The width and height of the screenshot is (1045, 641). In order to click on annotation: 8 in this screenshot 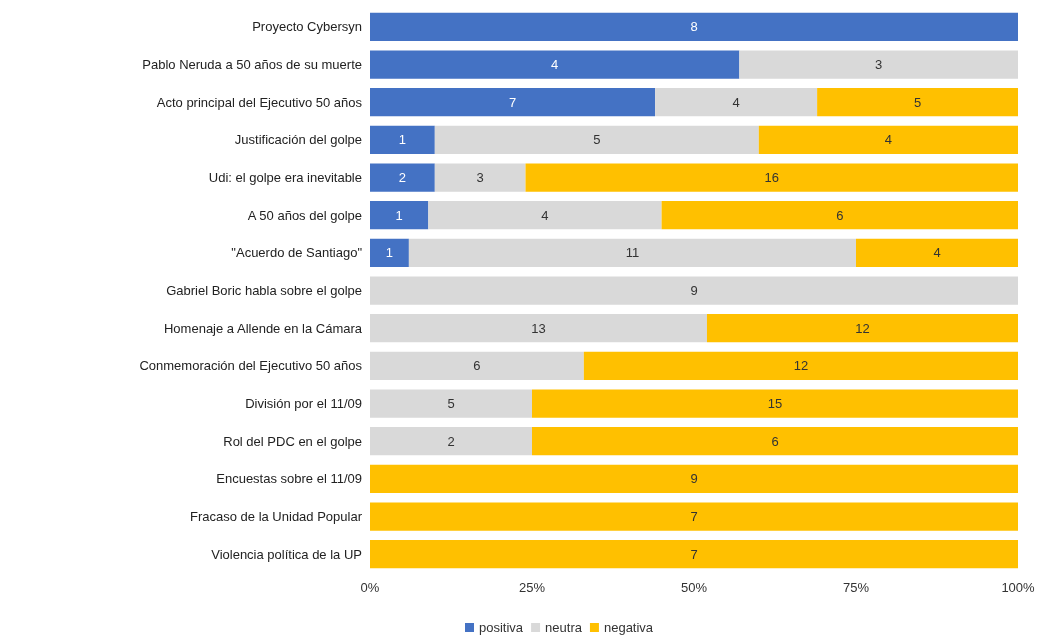, I will do `click(694, 27)`.